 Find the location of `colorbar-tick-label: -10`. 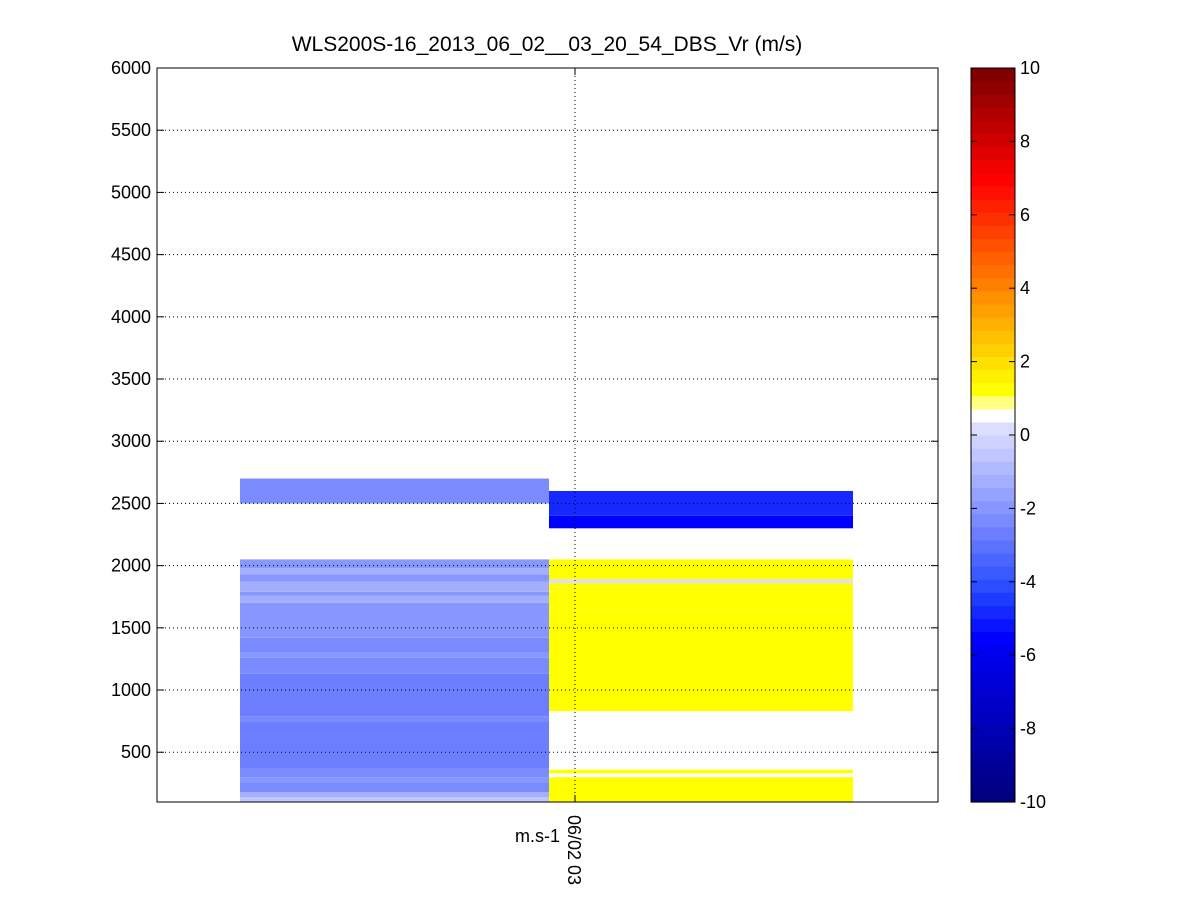

colorbar-tick-label: -10 is located at coordinates (1033, 802).